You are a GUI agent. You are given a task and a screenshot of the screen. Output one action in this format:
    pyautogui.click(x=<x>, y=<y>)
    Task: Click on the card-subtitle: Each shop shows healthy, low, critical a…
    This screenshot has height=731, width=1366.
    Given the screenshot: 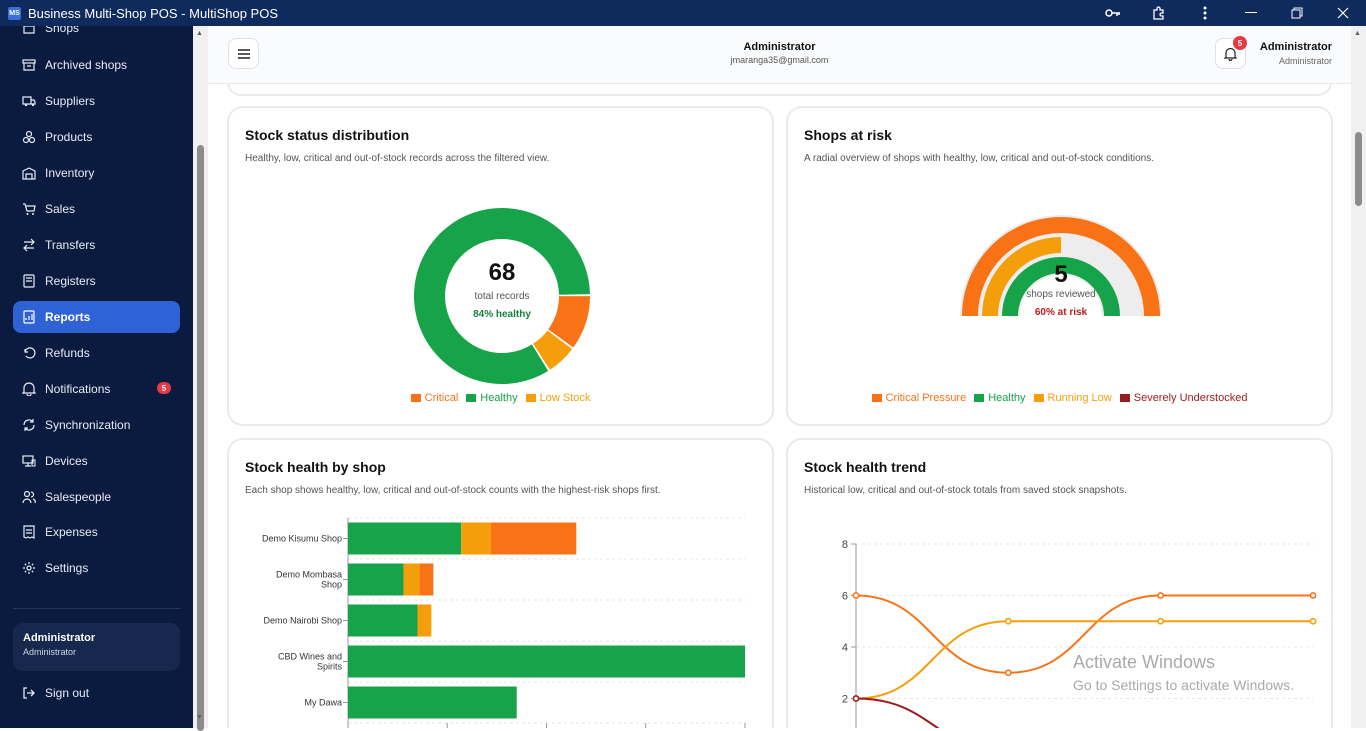 What is the action you would take?
    pyautogui.click(x=453, y=490)
    